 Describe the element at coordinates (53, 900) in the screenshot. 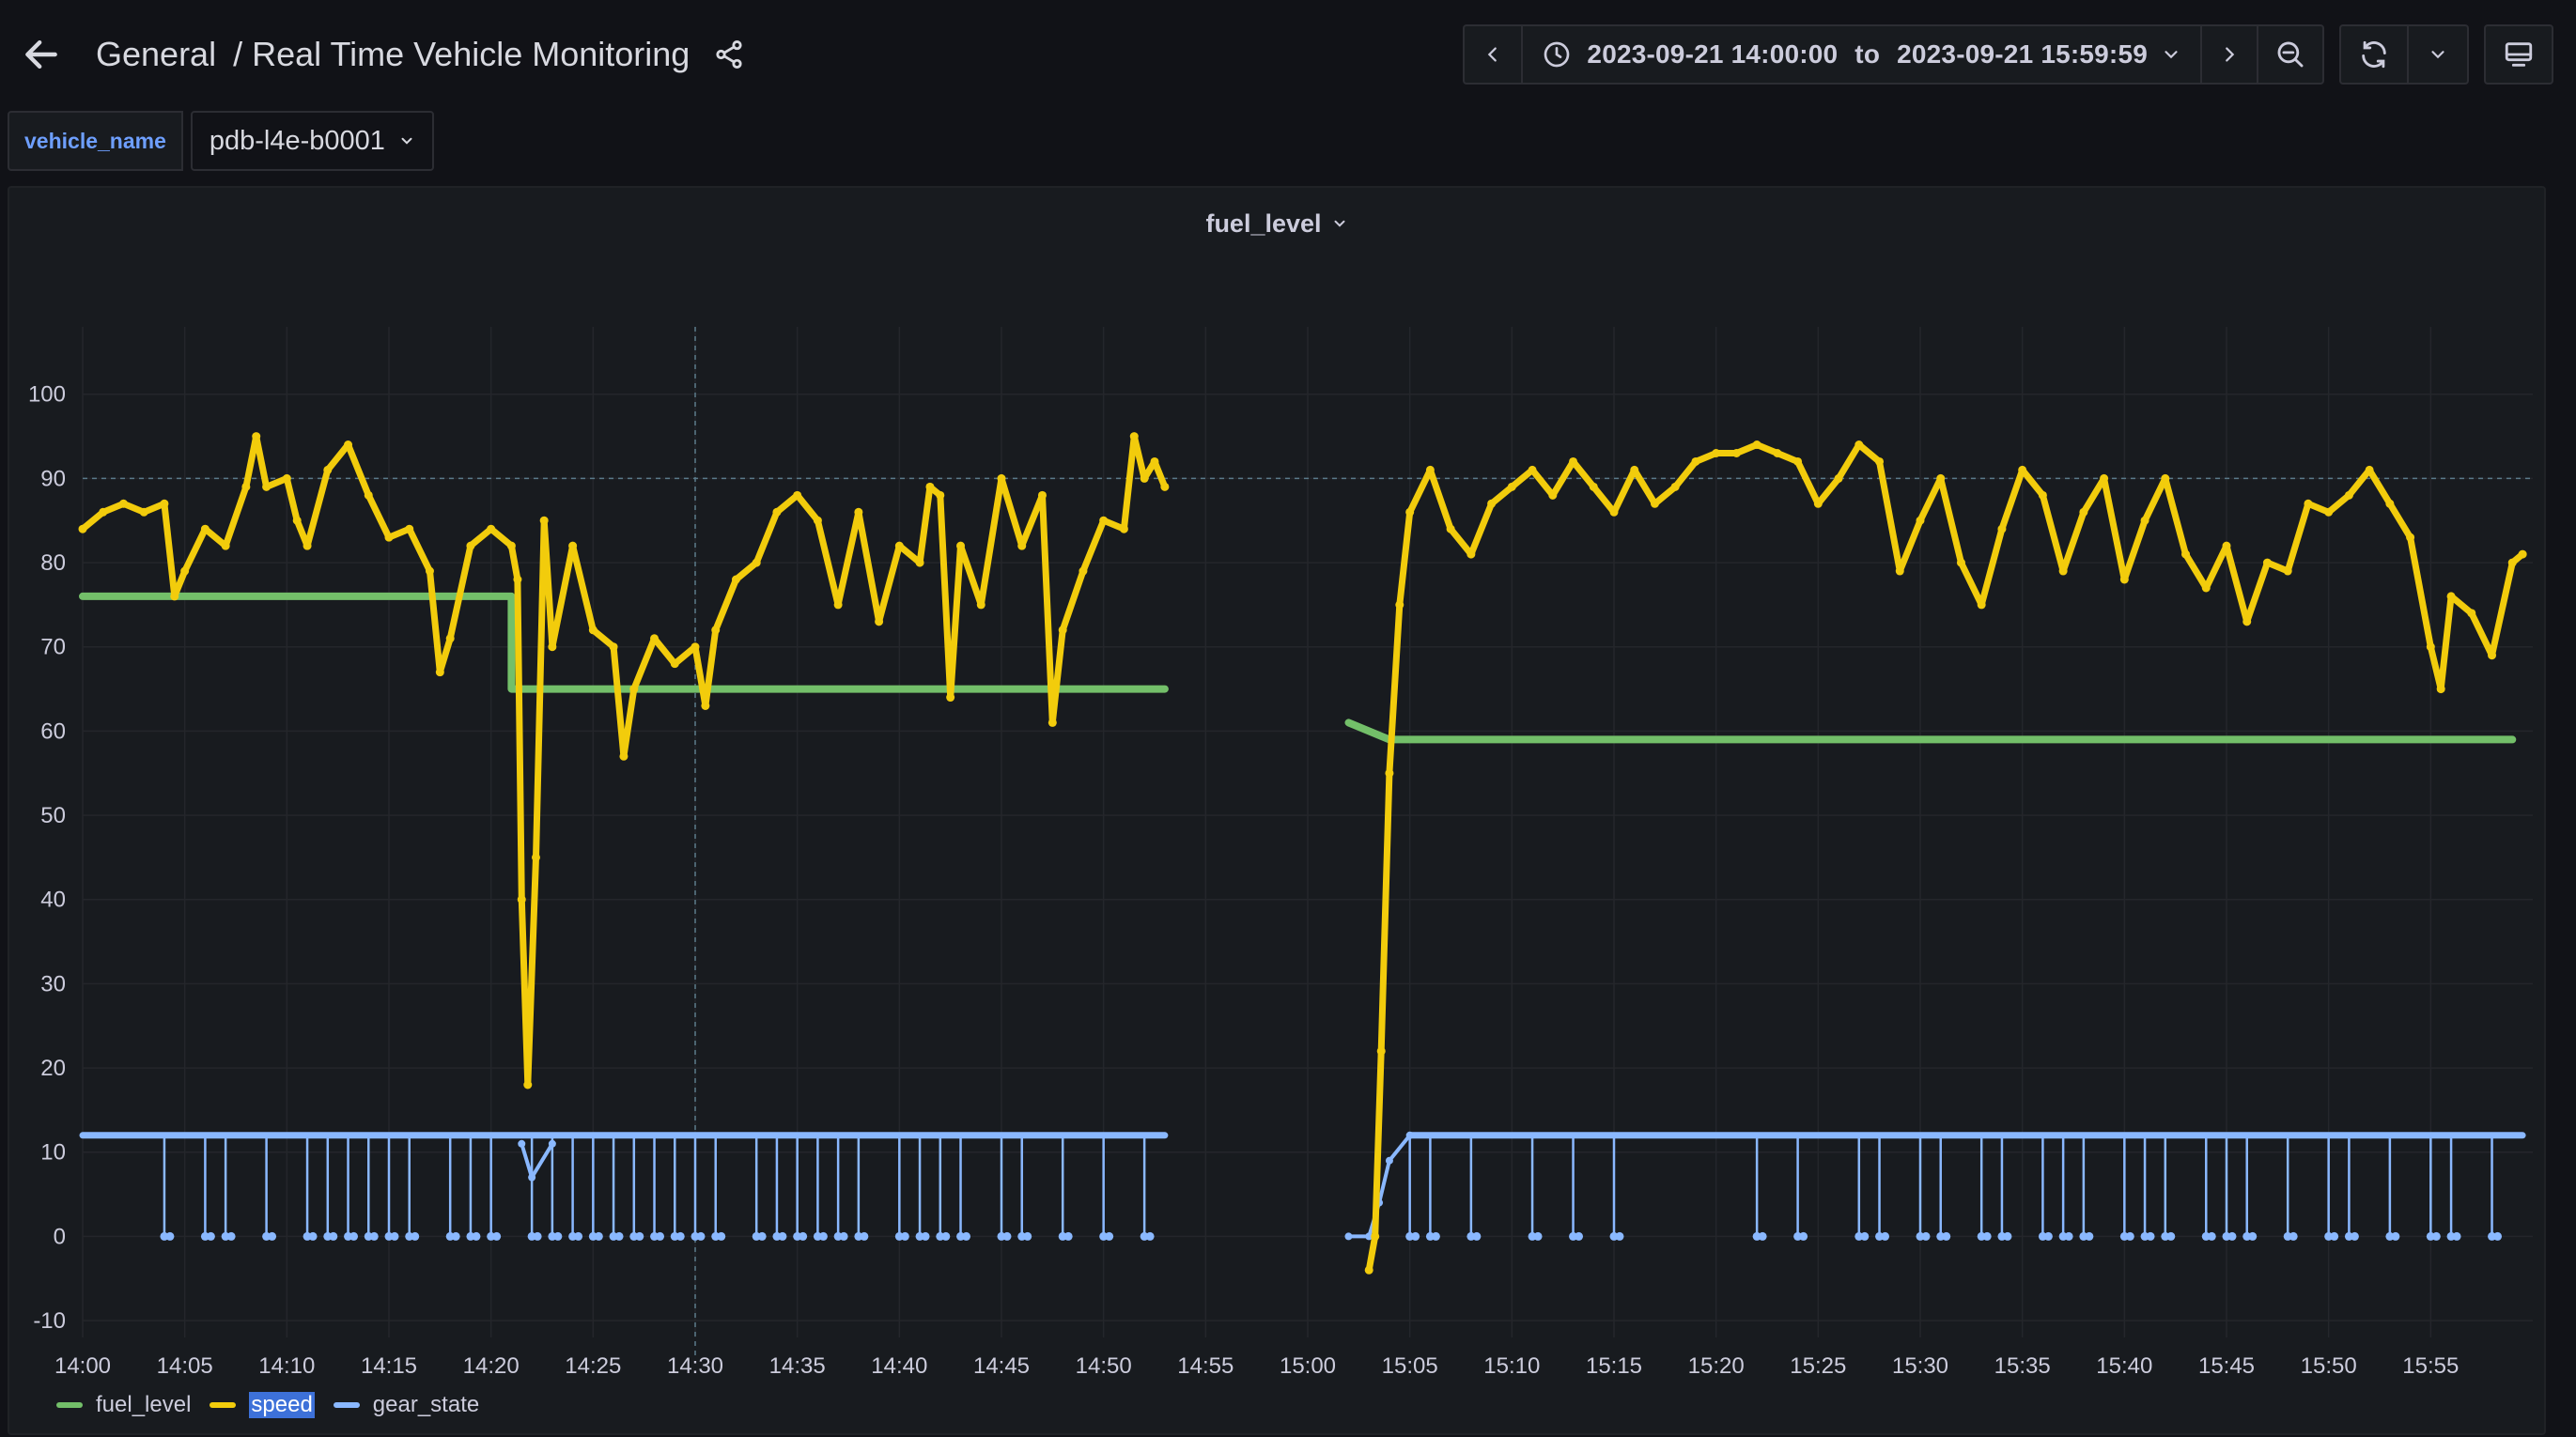

I see `y-tick-label: 40` at that location.